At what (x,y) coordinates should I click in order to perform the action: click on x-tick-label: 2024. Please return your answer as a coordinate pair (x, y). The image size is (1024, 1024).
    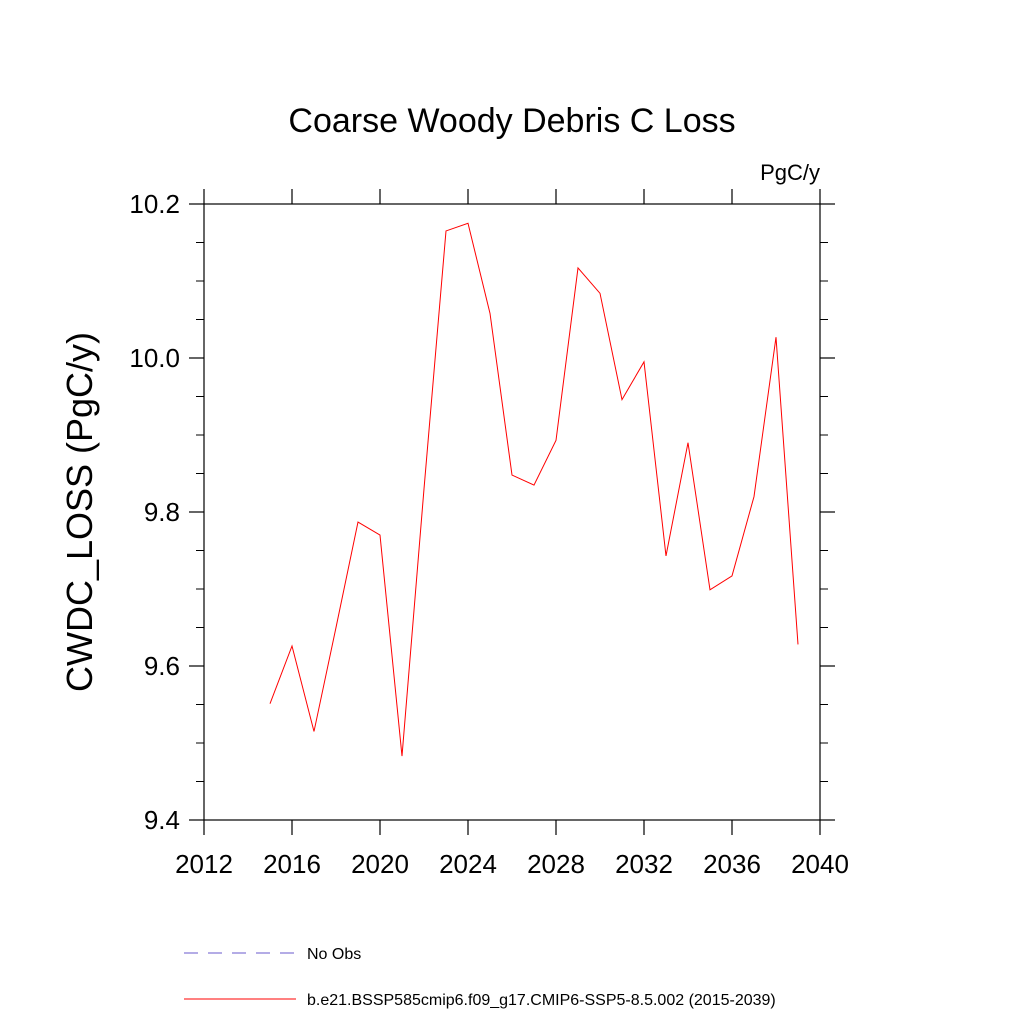
    Looking at the image, I should click on (468, 864).